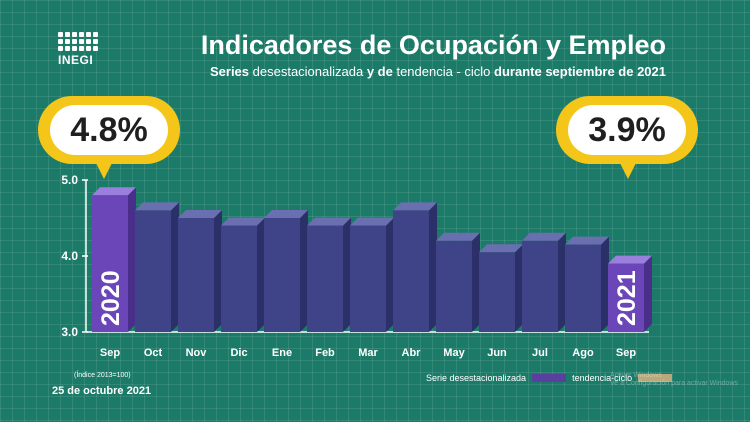  Describe the element at coordinates (583, 353) in the screenshot. I see `x-tick-label: Ago` at that location.